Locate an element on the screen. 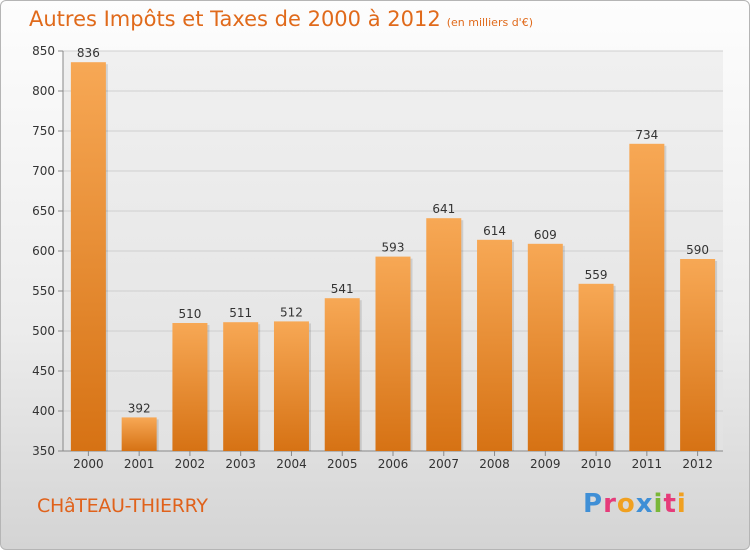  data-label: 511 is located at coordinates (240, 313).